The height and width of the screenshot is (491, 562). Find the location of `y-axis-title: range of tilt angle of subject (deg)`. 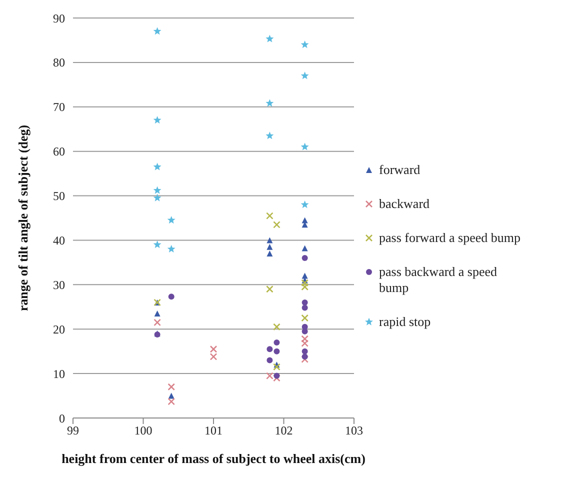

y-axis-title: range of tilt angle of subject (deg) is located at coordinates (23, 218).